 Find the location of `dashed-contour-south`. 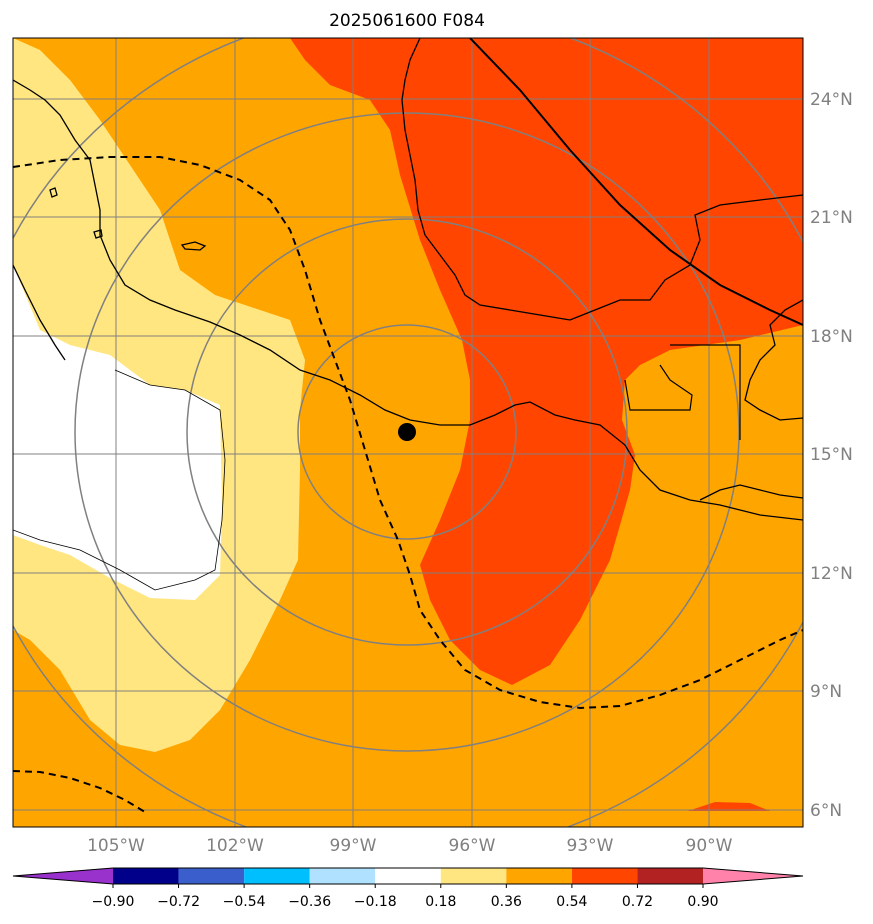

dashed-contour-south is located at coordinates (79, 791).